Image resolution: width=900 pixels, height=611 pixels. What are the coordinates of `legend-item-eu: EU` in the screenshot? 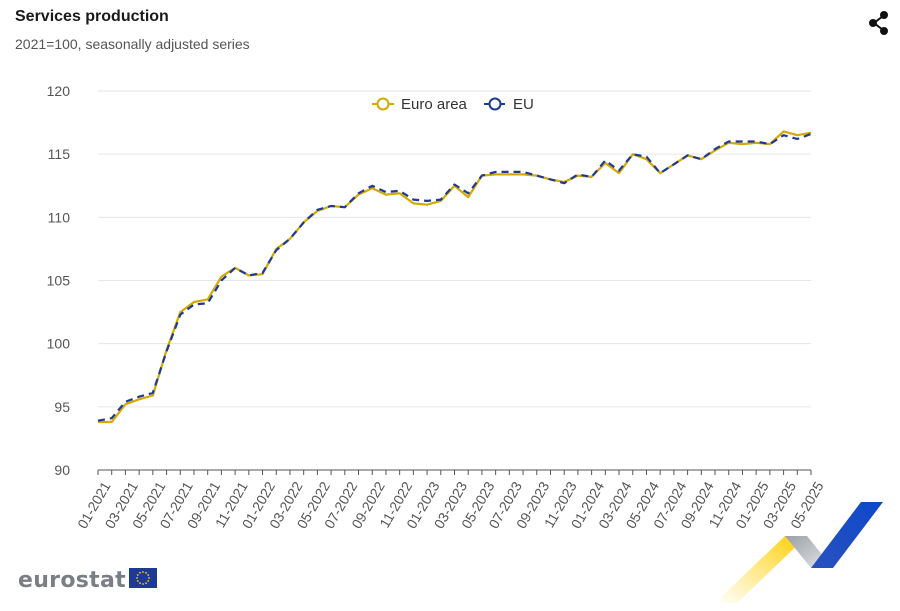 It's located at (509, 104).